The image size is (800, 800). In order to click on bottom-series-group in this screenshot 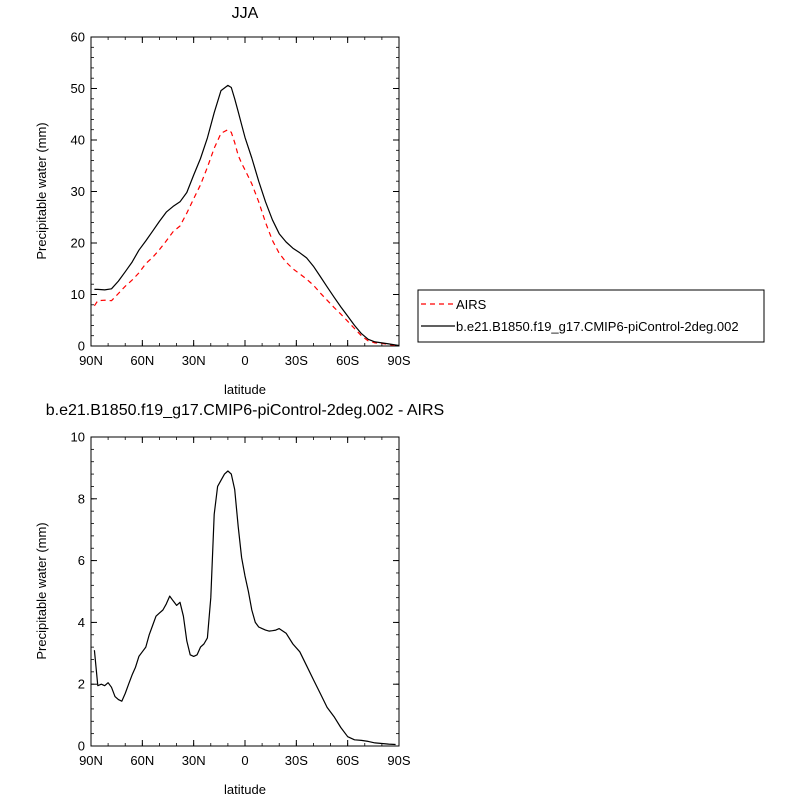, I will do `click(244, 608)`.